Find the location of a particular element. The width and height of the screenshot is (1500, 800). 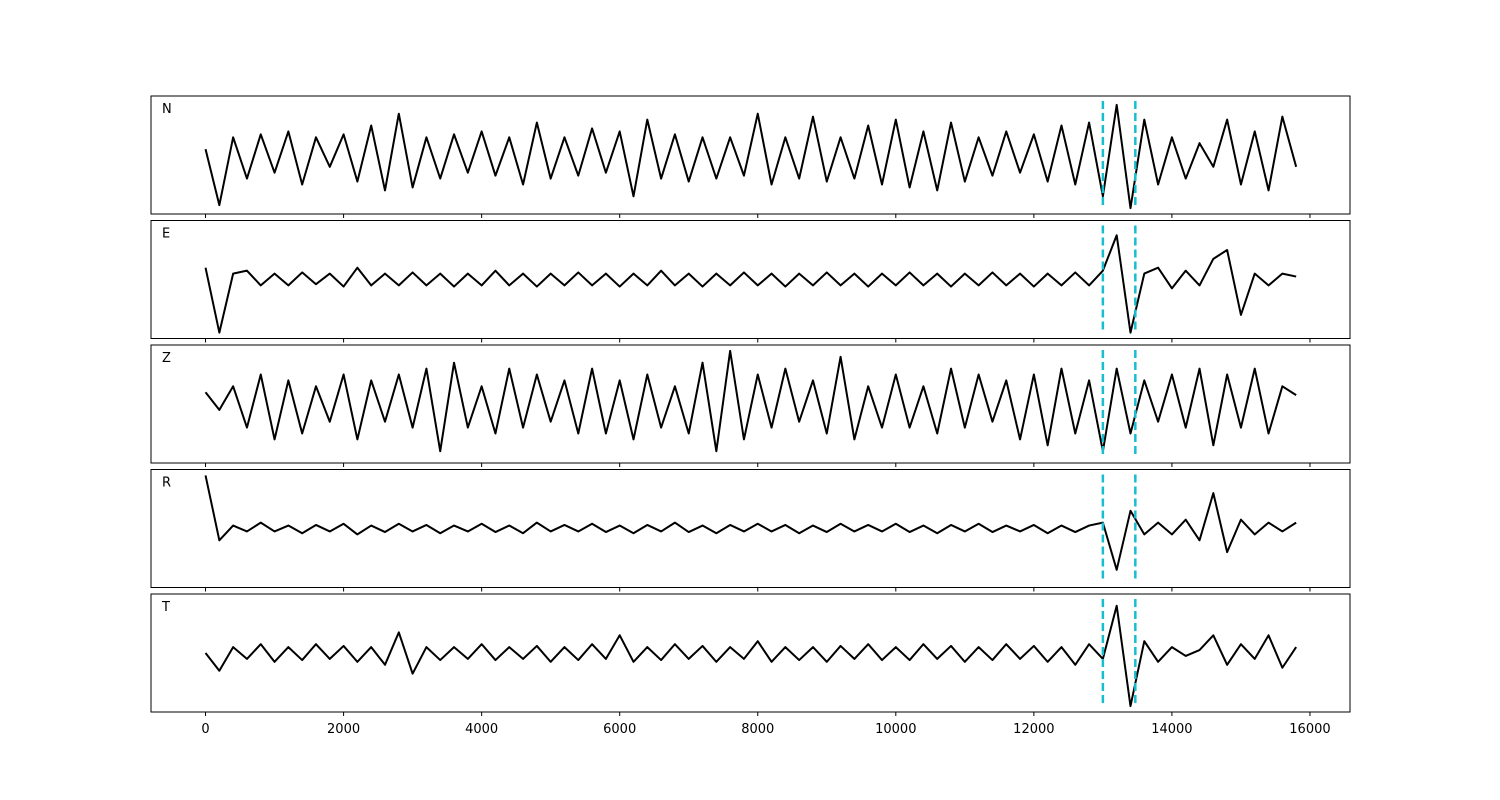

x-tick-label: 6000 is located at coordinates (619, 729).